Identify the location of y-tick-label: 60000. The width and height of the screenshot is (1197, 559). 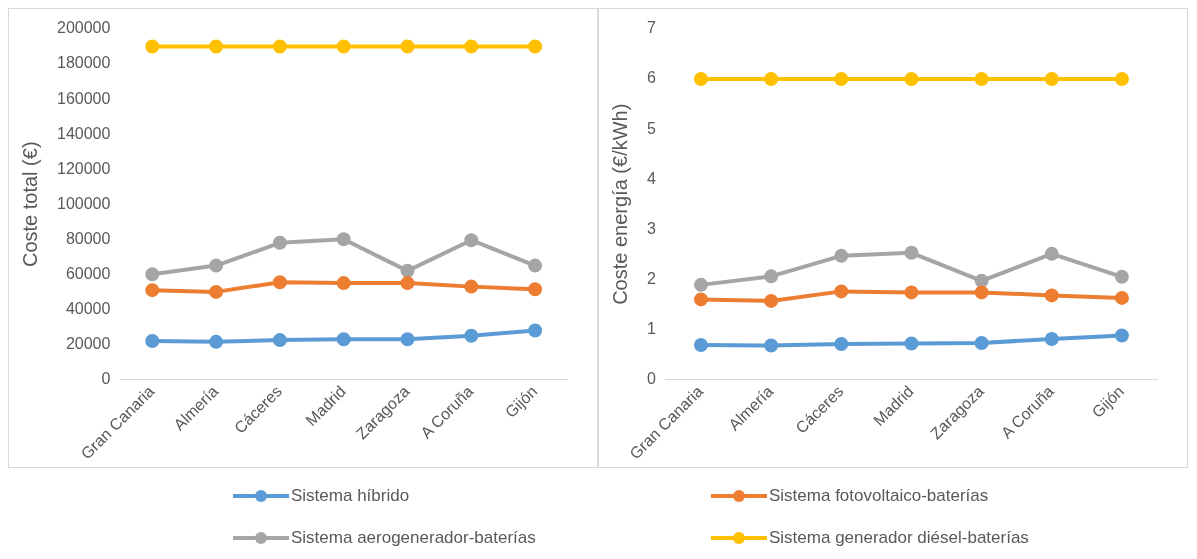
(88, 273).